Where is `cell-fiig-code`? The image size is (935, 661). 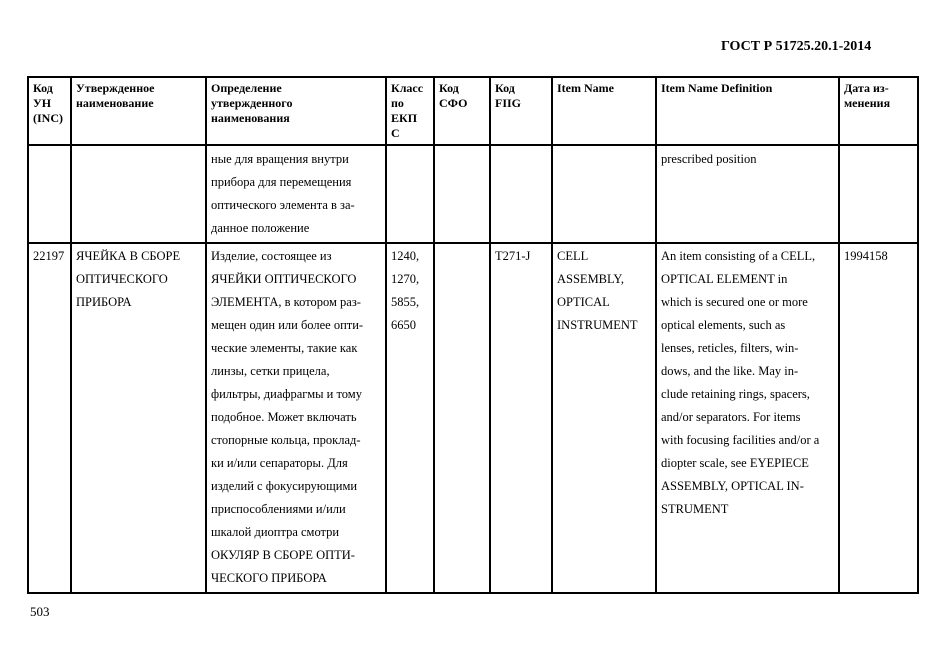 cell-fiig-code is located at coordinates (521, 194).